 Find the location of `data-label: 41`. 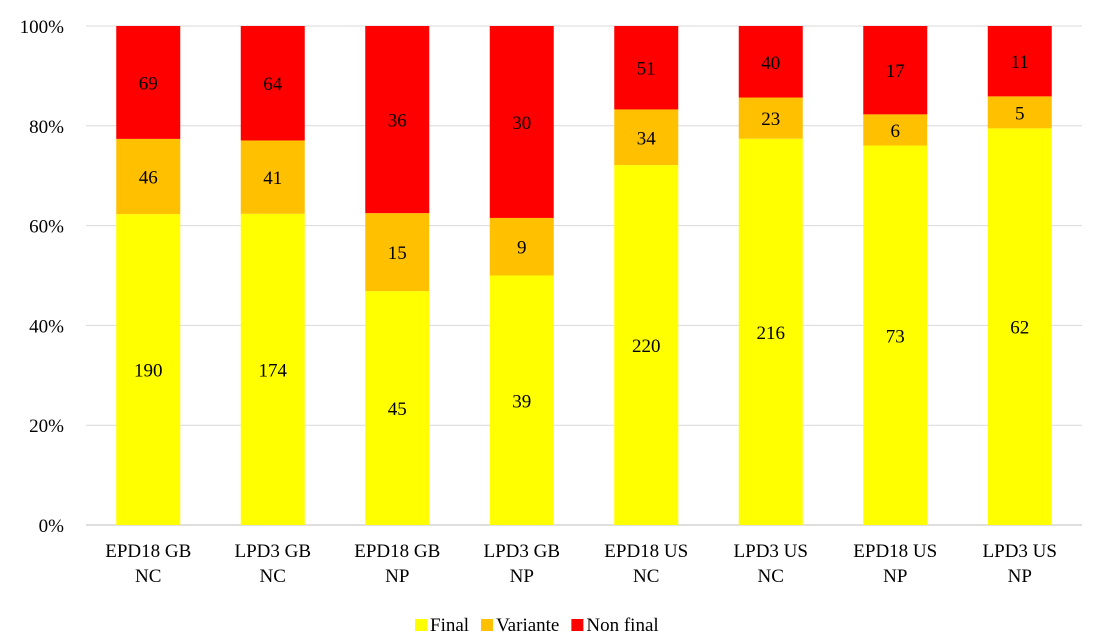

data-label: 41 is located at coordinates (272, 178).